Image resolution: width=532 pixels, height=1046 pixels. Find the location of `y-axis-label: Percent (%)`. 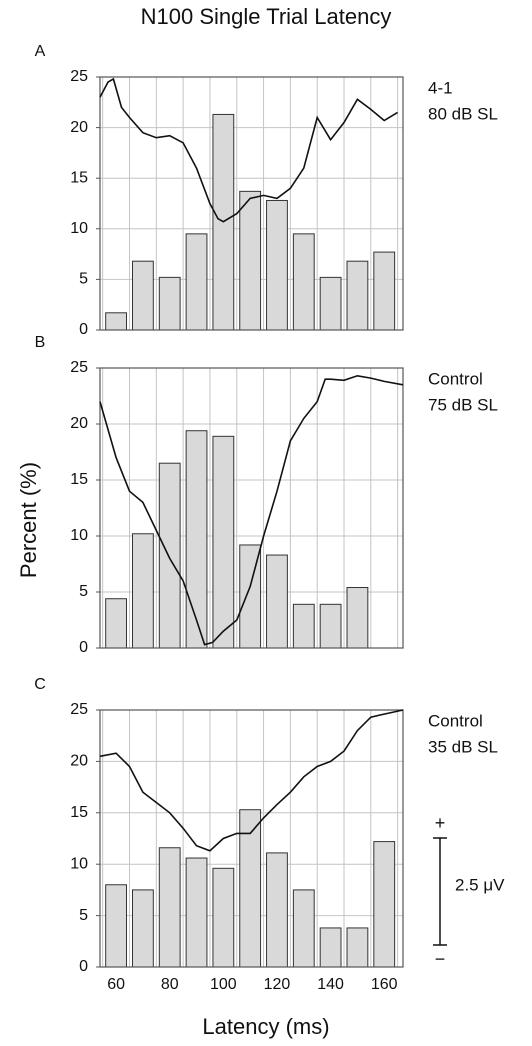

y-axis-label: Percent (%) is located at coordinates (28, 520).